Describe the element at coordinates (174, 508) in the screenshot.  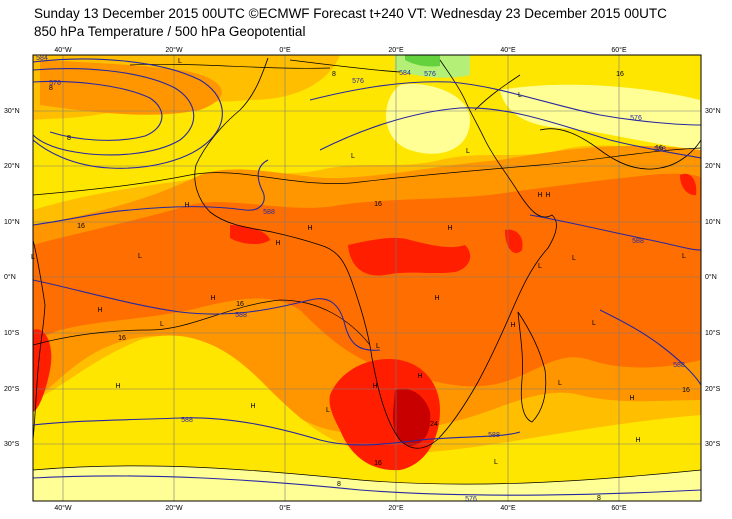
I see `lon-label-bottom: 20°W` at that location.